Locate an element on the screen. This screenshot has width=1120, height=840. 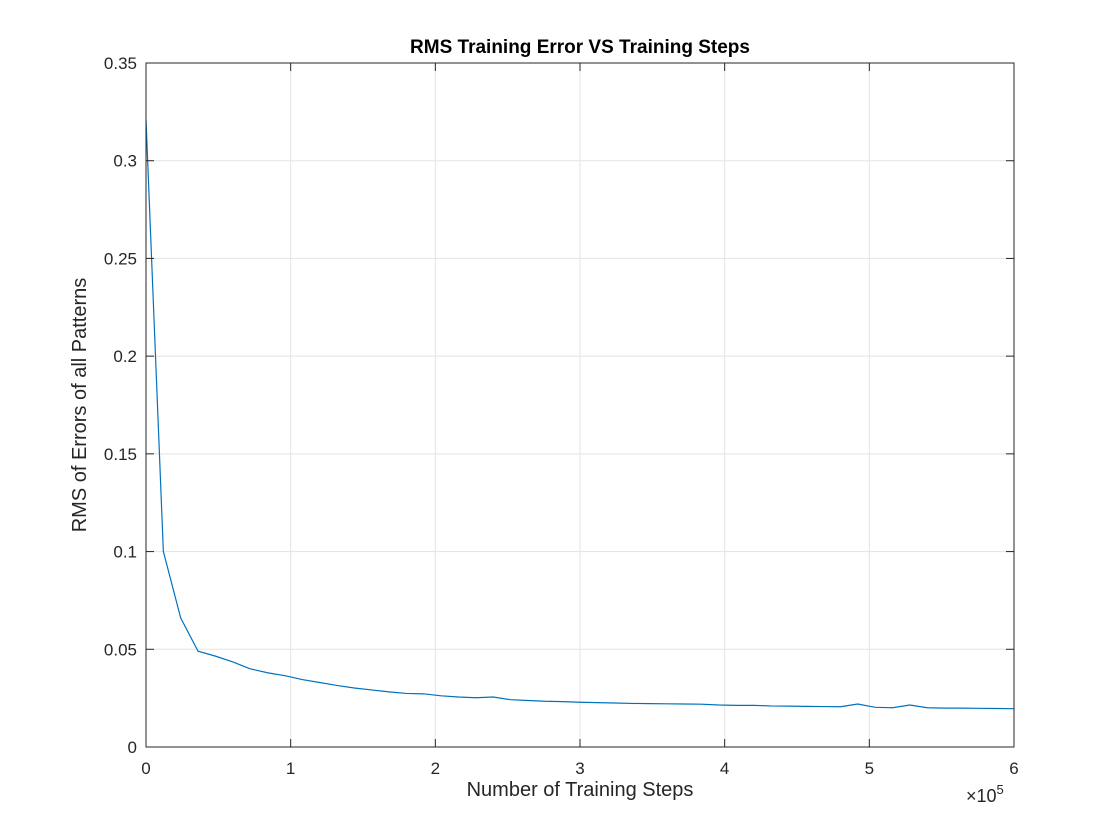
y-tick-label: 0.1 is located at coordinates (125, 552).